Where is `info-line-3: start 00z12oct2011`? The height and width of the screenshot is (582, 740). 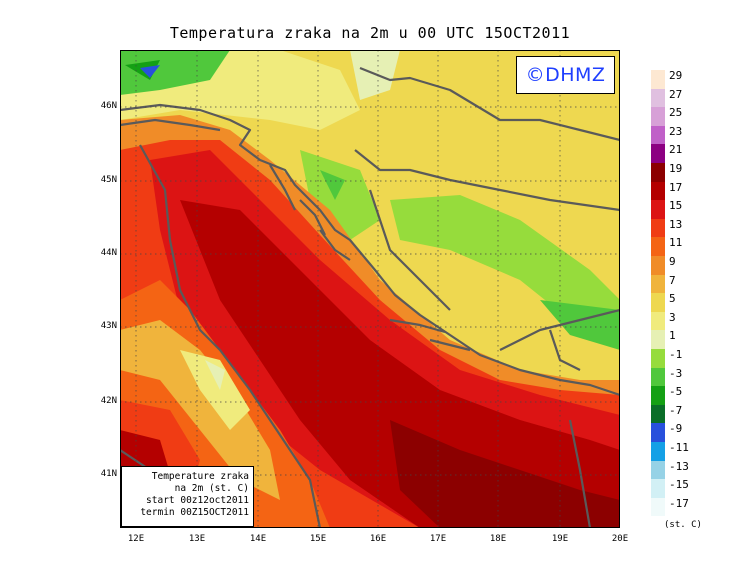 info-line-3: start 00z12oct2011 is located at coordinates (197, 500).